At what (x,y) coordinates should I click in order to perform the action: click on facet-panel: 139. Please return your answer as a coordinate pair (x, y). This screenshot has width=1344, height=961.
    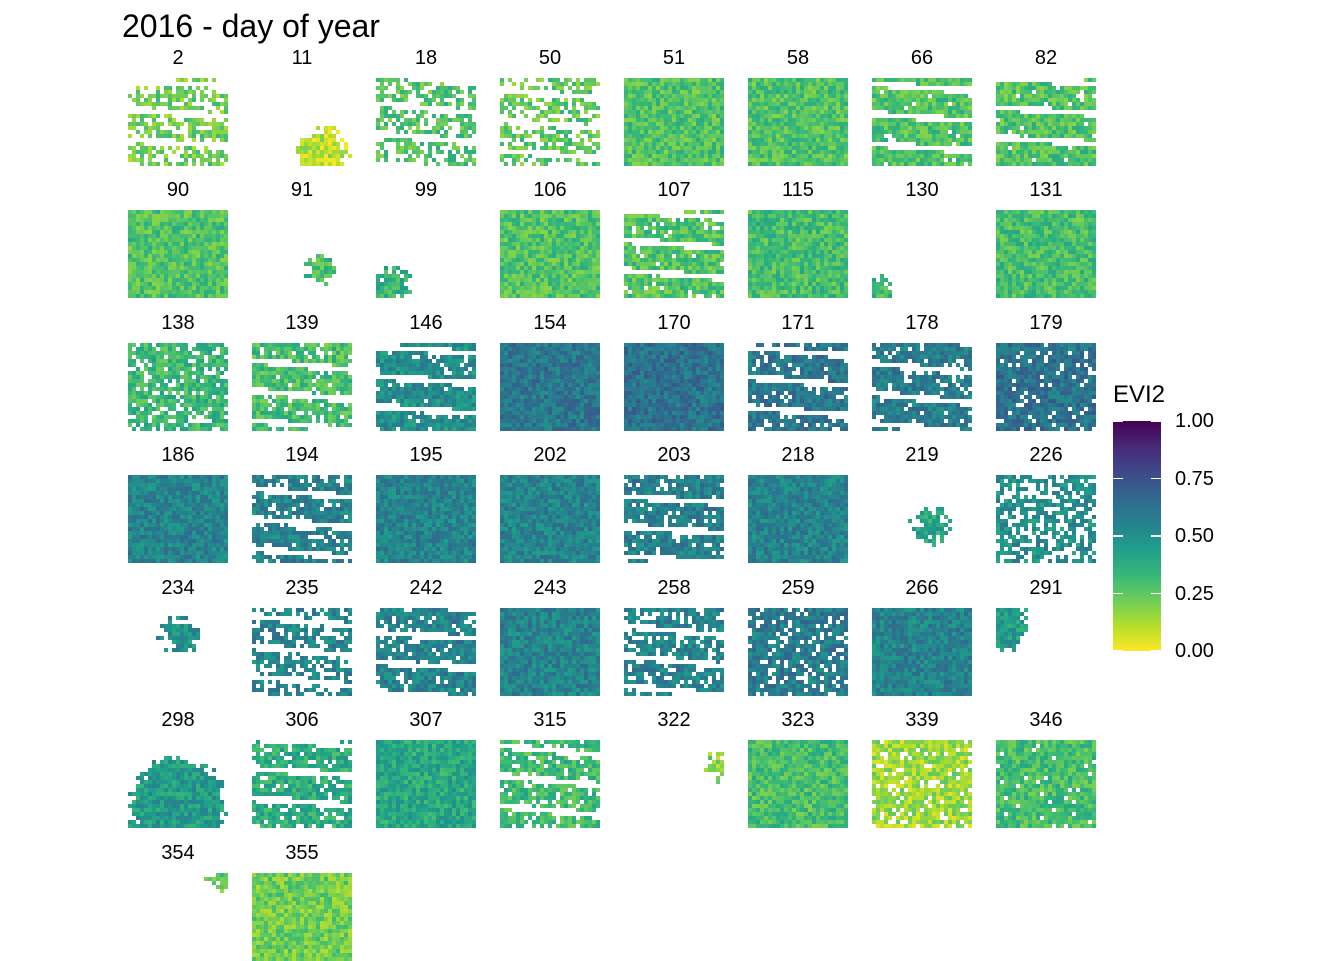
    Looking at the image, I should click on (302, 371).